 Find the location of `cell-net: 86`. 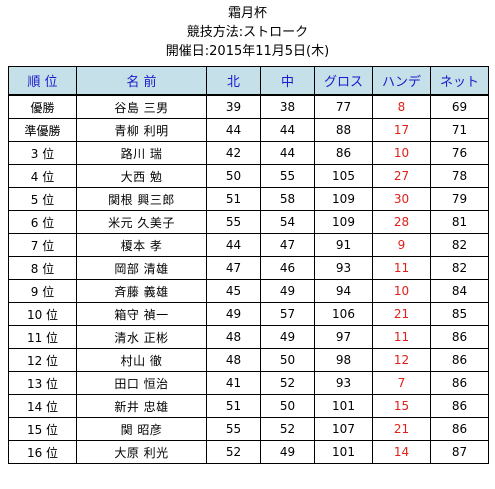

cell-net: 86 is located at coordinates (459, 429).